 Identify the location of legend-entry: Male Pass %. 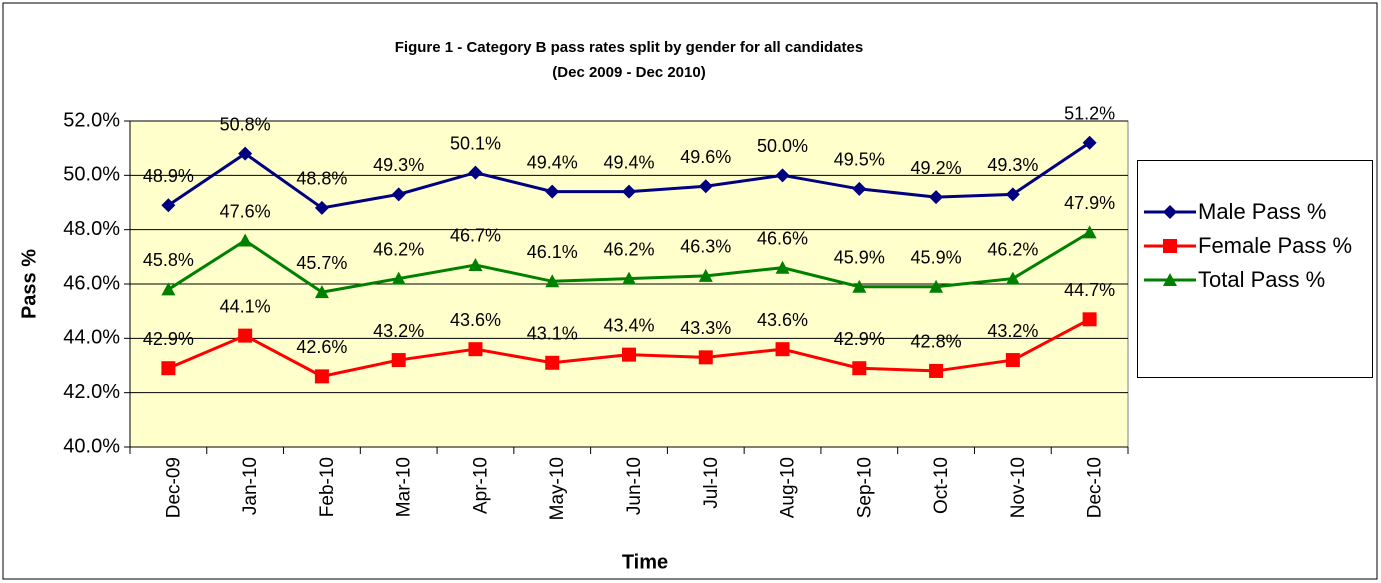
(1255, 212).